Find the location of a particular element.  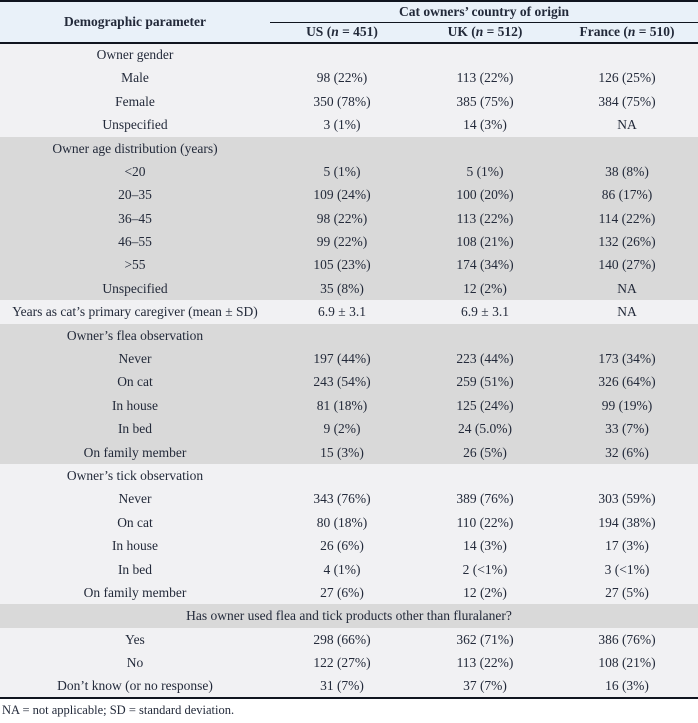

cell-value: 26 (6%) is located at coordinates (342, 546).